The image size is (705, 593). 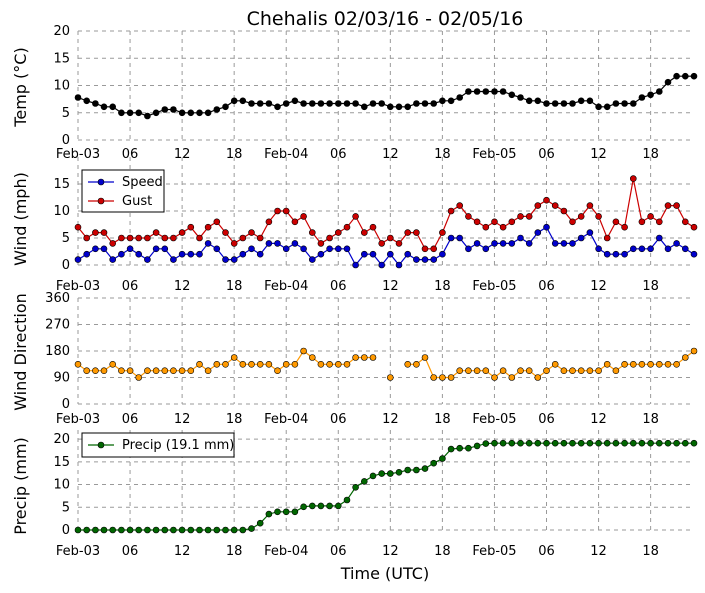 What do you see at coordinates (598, 419) in the screenshot?
I see `wind_direction-xtick-label: 12` at bounding box center [598, 419].